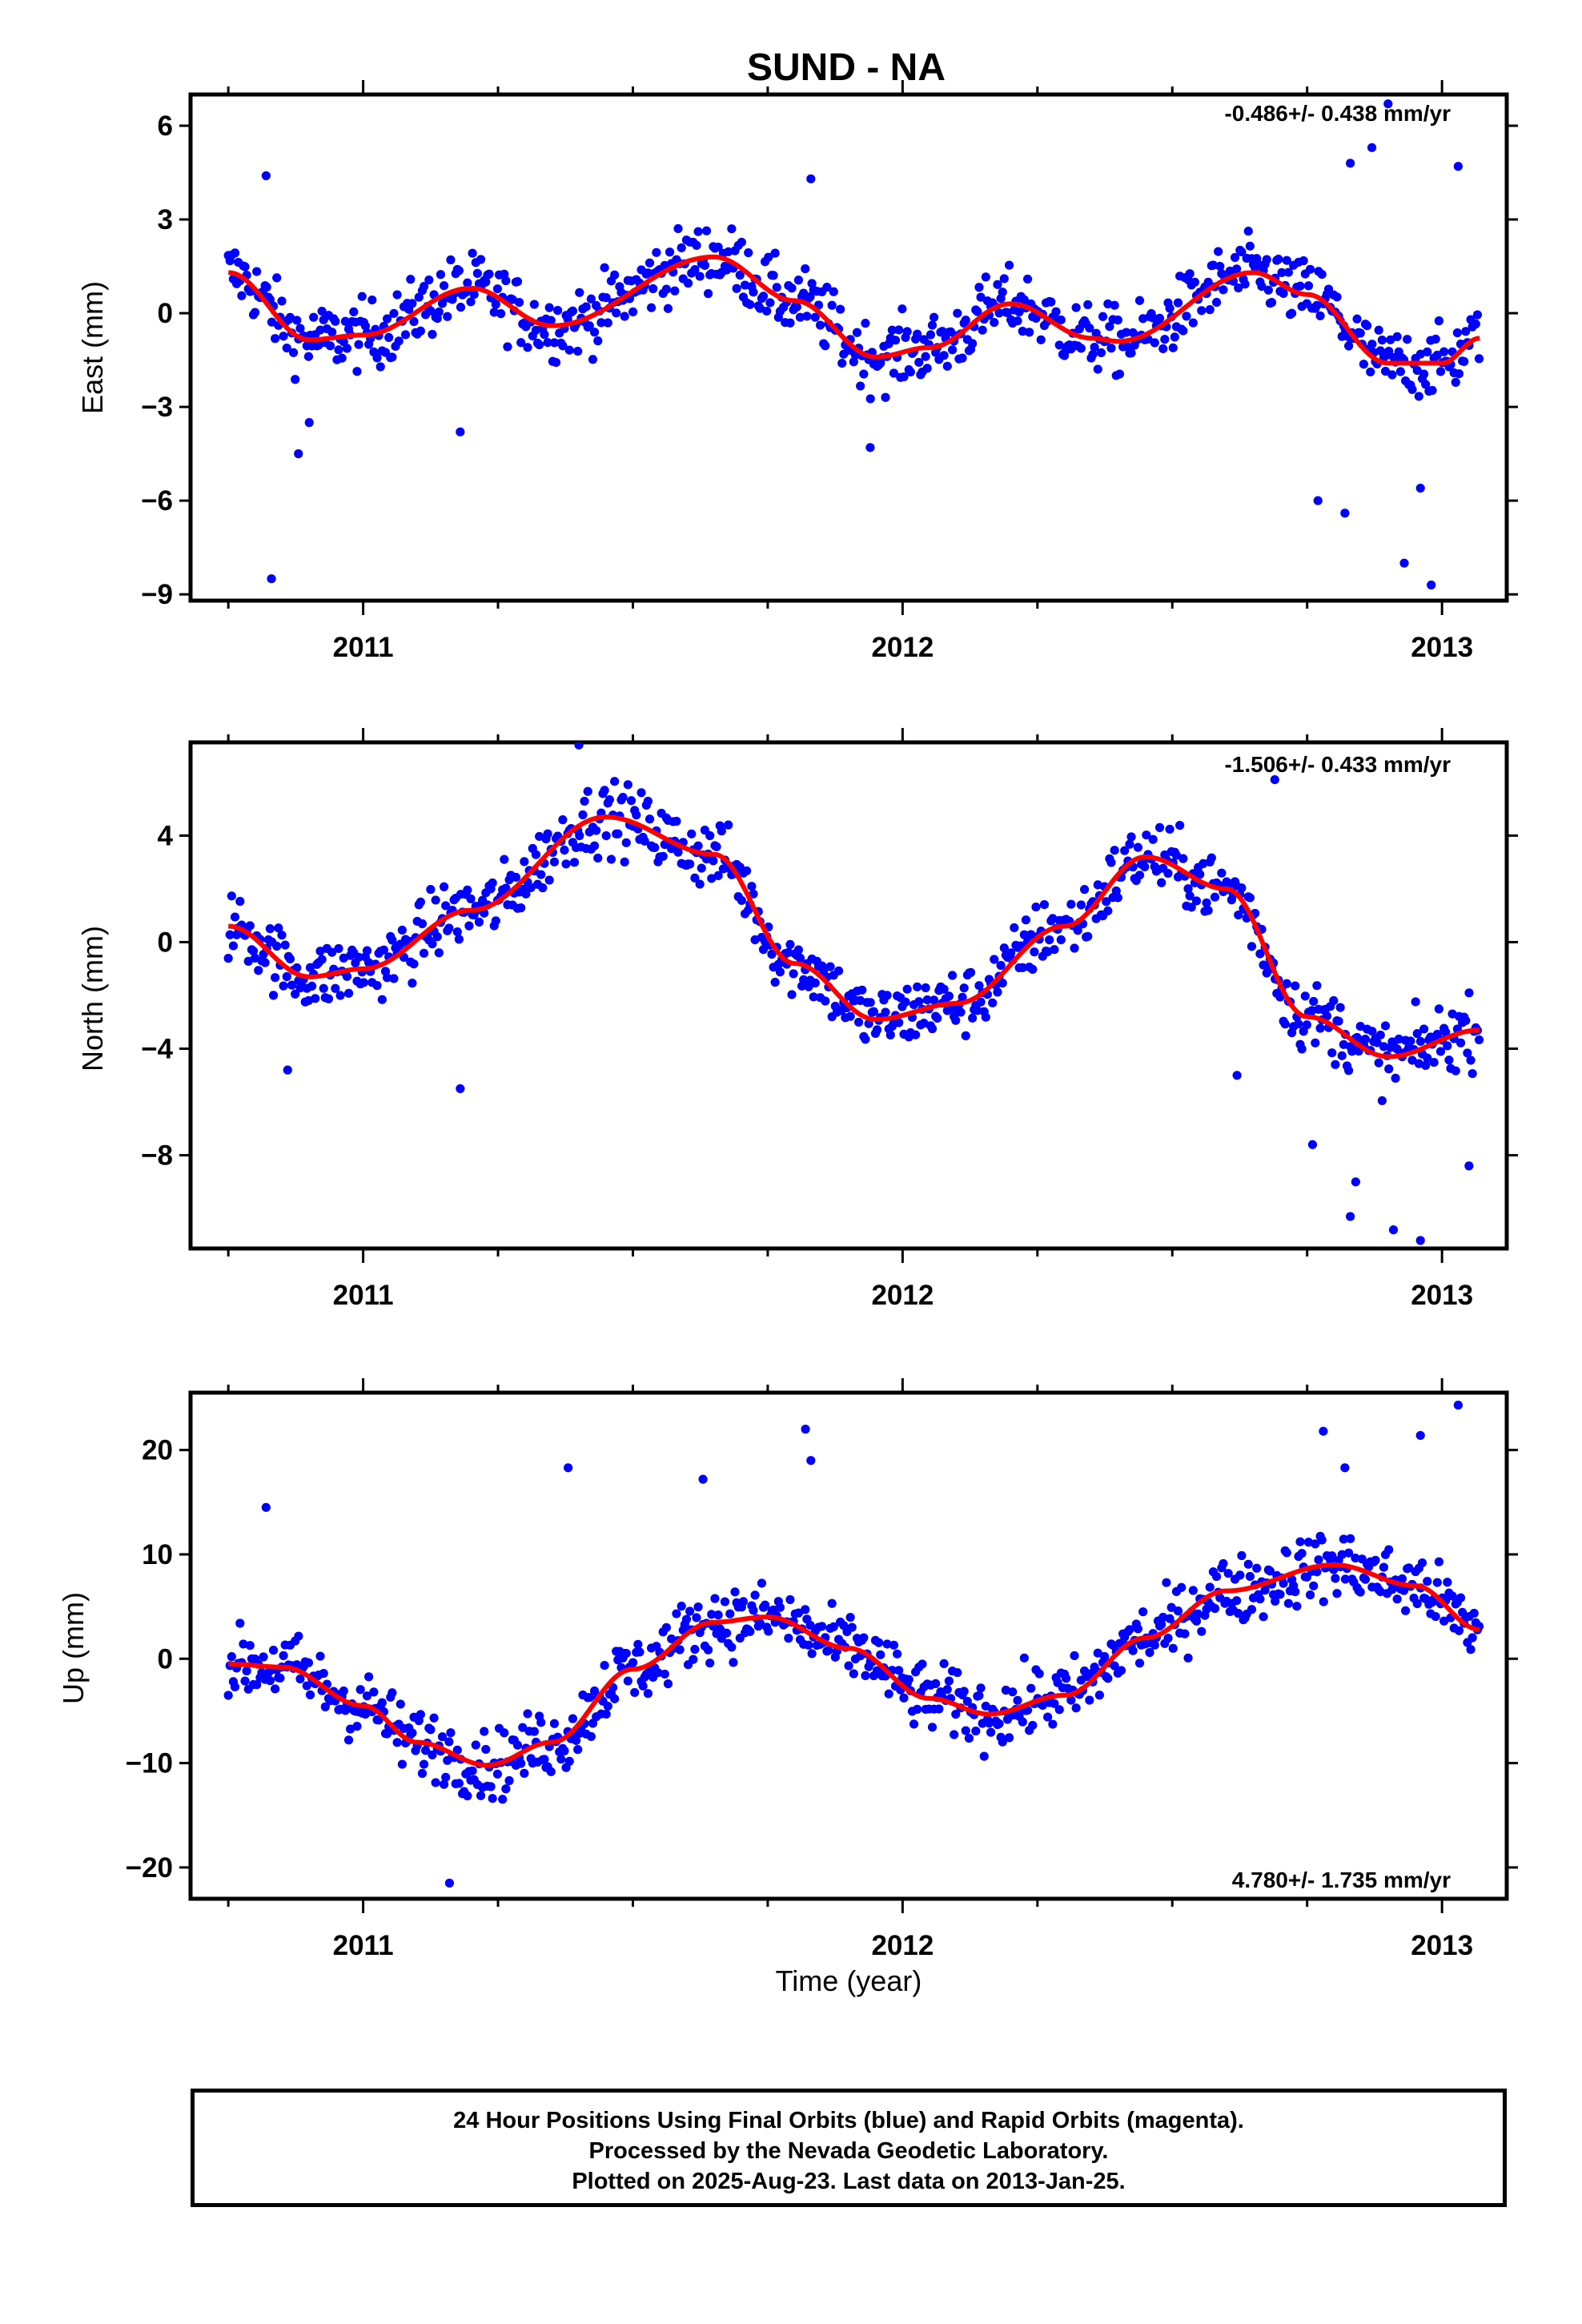 This screenshot has width=1582, height=2324. I want to click on y-tick-label: −4, so click(157, 1049).